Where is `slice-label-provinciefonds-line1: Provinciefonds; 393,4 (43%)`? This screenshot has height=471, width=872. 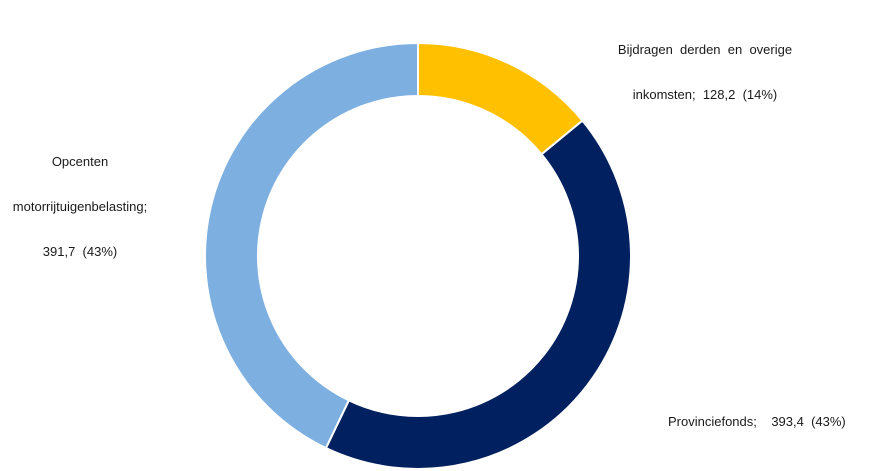
slice-label-provinciefonds-line1: Provinciefonds; 393,4 (43%) is located at coordinates (757, 421).